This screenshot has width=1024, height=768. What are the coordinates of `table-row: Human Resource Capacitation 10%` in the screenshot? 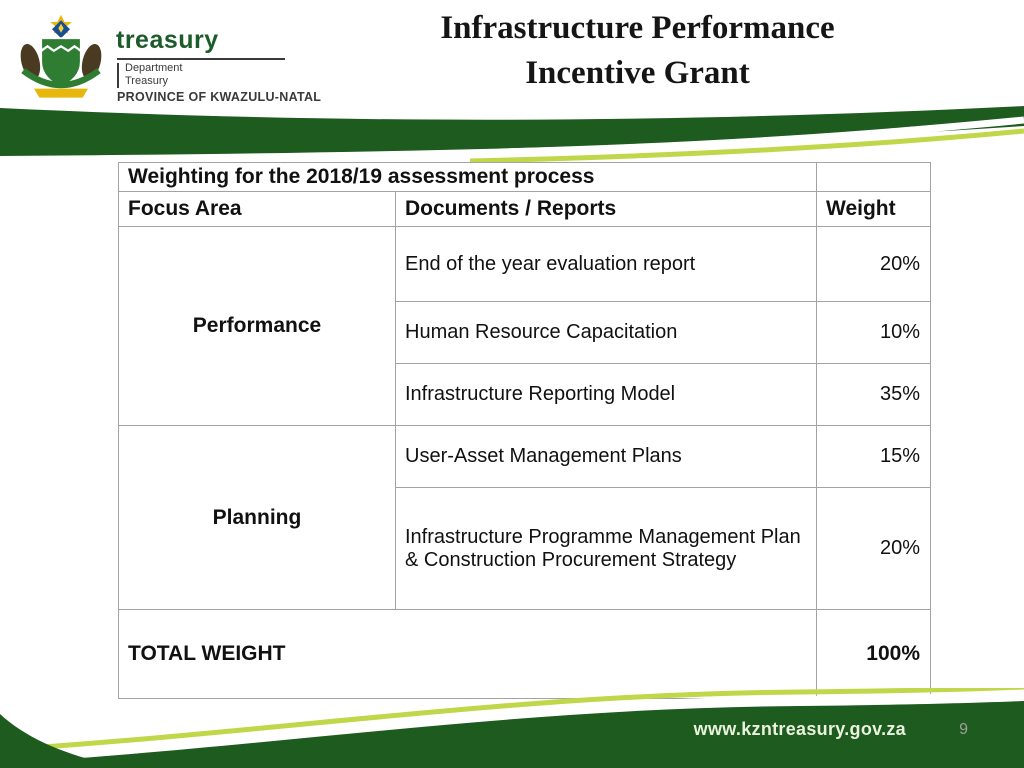 It's located at (525, 332).